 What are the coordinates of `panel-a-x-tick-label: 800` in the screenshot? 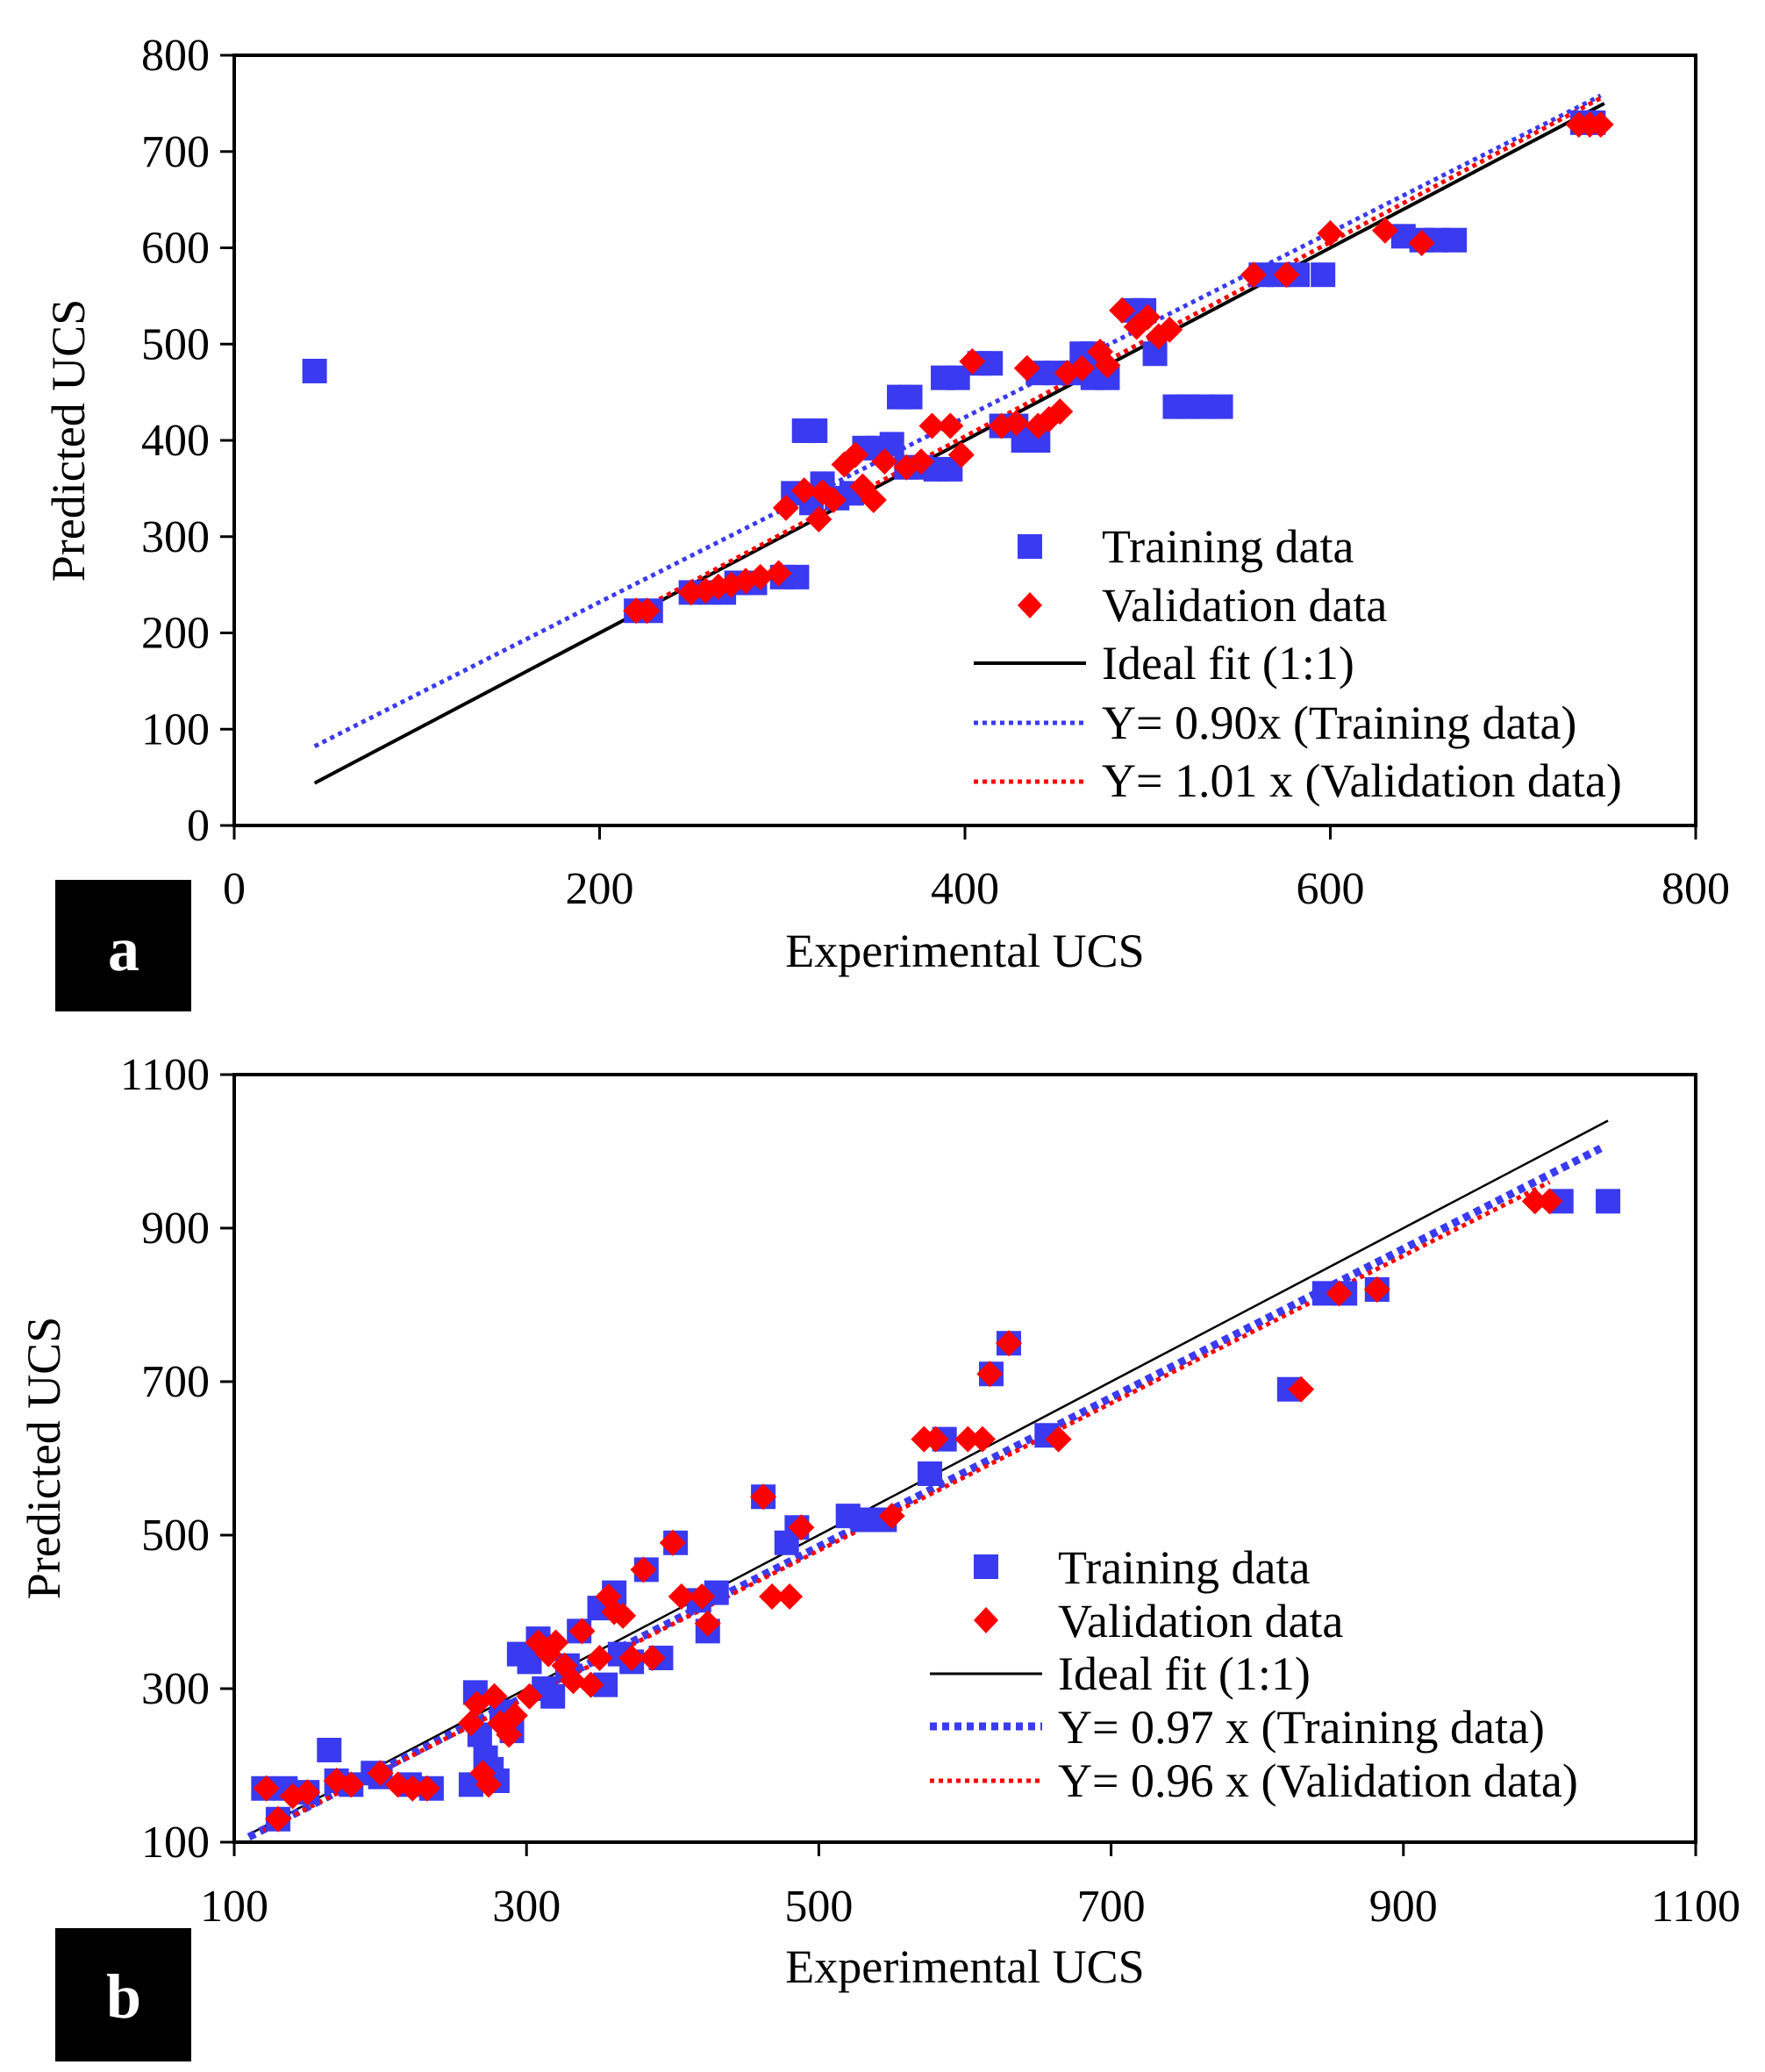 It's located at (1695, 889).